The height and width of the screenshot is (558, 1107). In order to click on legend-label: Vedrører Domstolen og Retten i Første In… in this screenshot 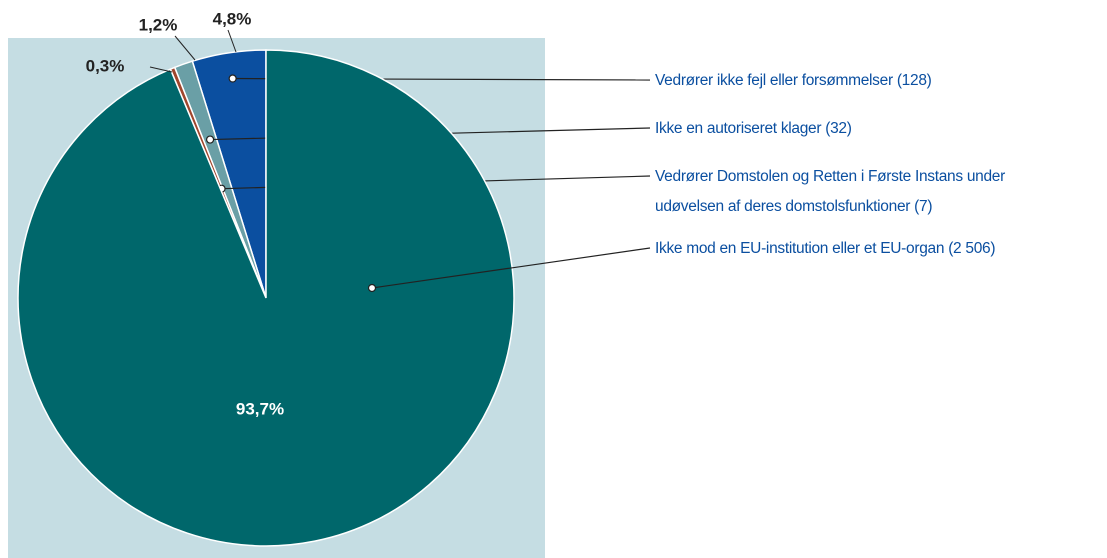, I will do `click(830, 191)`.